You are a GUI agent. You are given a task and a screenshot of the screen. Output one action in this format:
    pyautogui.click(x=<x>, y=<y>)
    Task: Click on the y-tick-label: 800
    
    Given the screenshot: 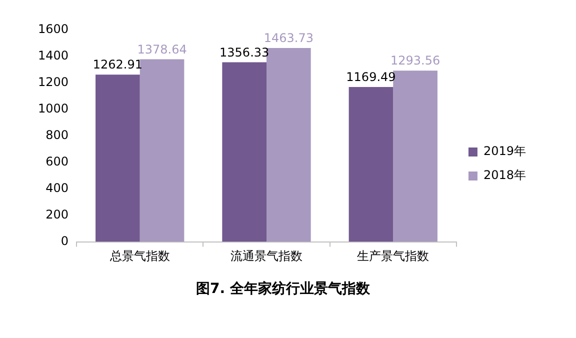 What is the action you would take?
    pyautogui.click(x=57, y=135)
    